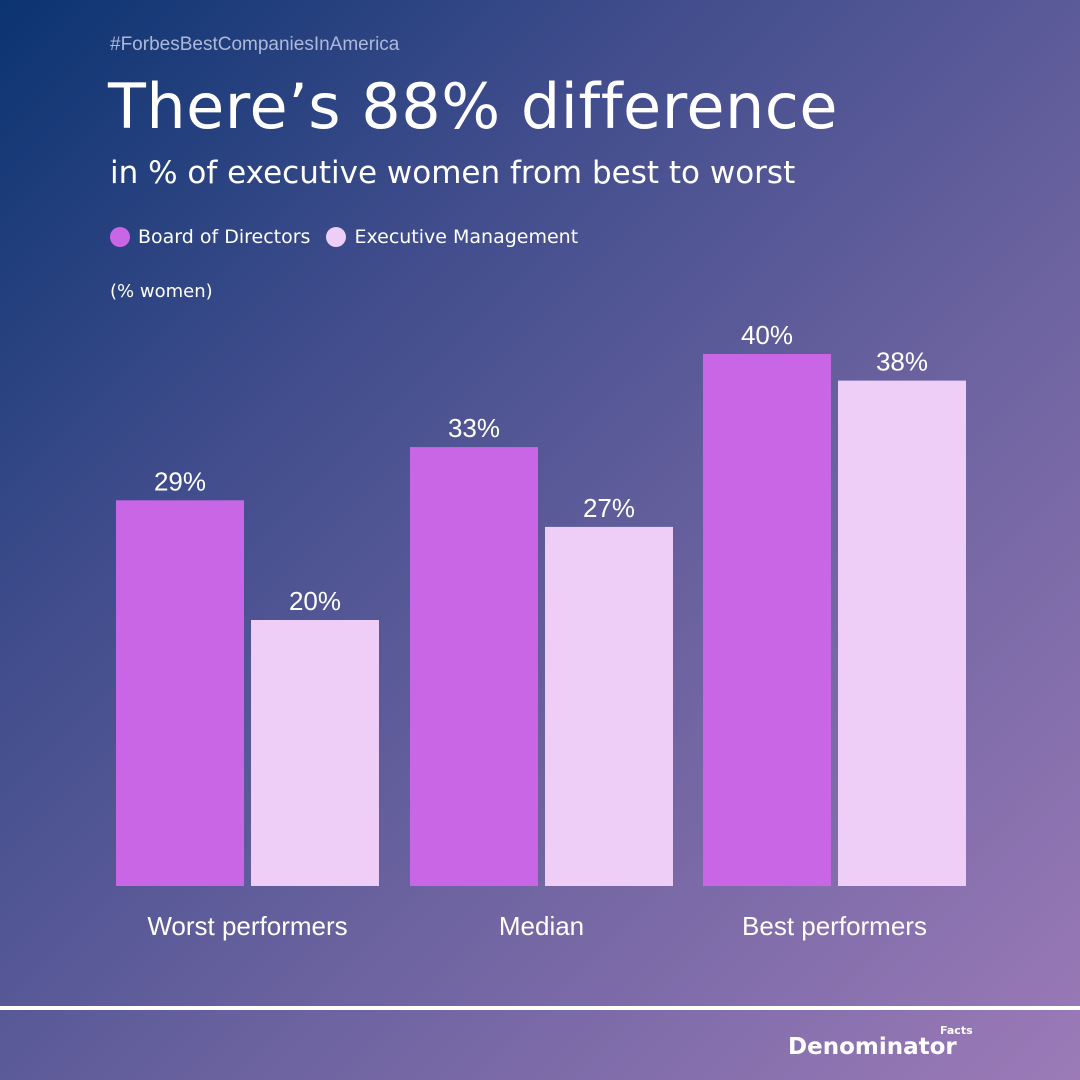 The width and height of the screenshot is (1080, 1080). Describe the element at coordinates (336, 237) in the screenshot. I see `legend-swatch-executive` at that location.